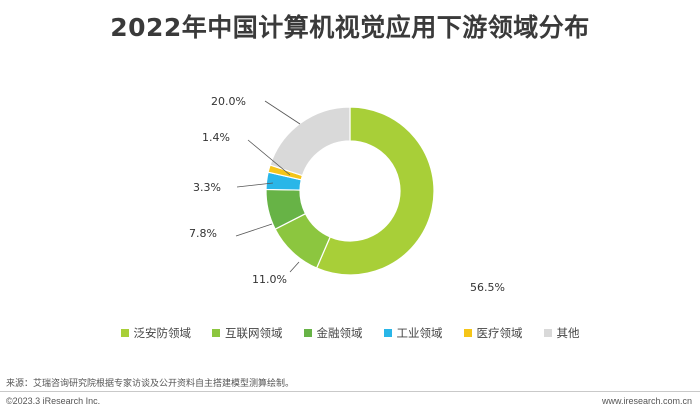 The height and width of the screenshot is (416, 700). I want to click on callout-line-other, so click(282, 112).